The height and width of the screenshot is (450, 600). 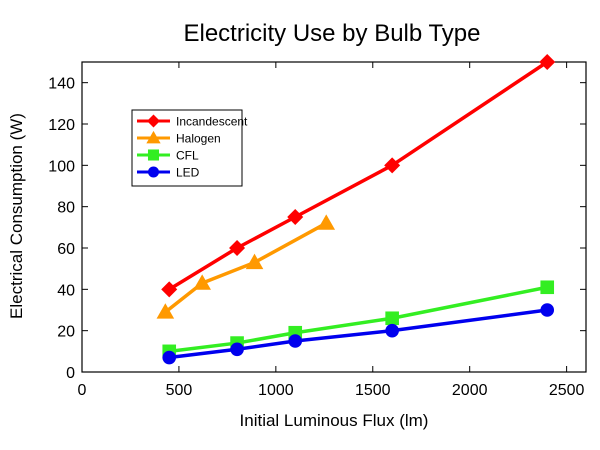 I want to click on series-line-halogen, so click(x=246, y=267).